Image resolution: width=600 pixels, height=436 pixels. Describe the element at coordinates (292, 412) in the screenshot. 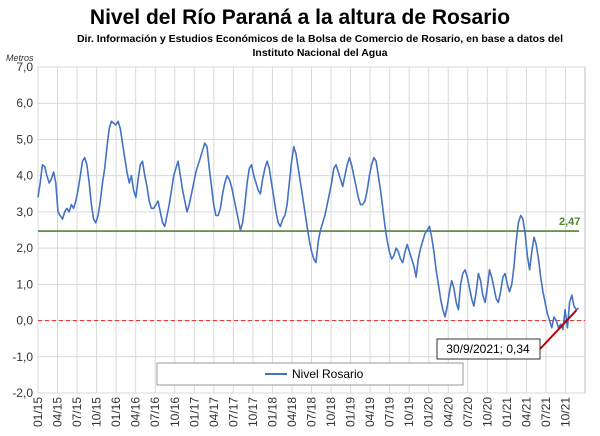

I see `x-tick-label: 04/18` at that location.